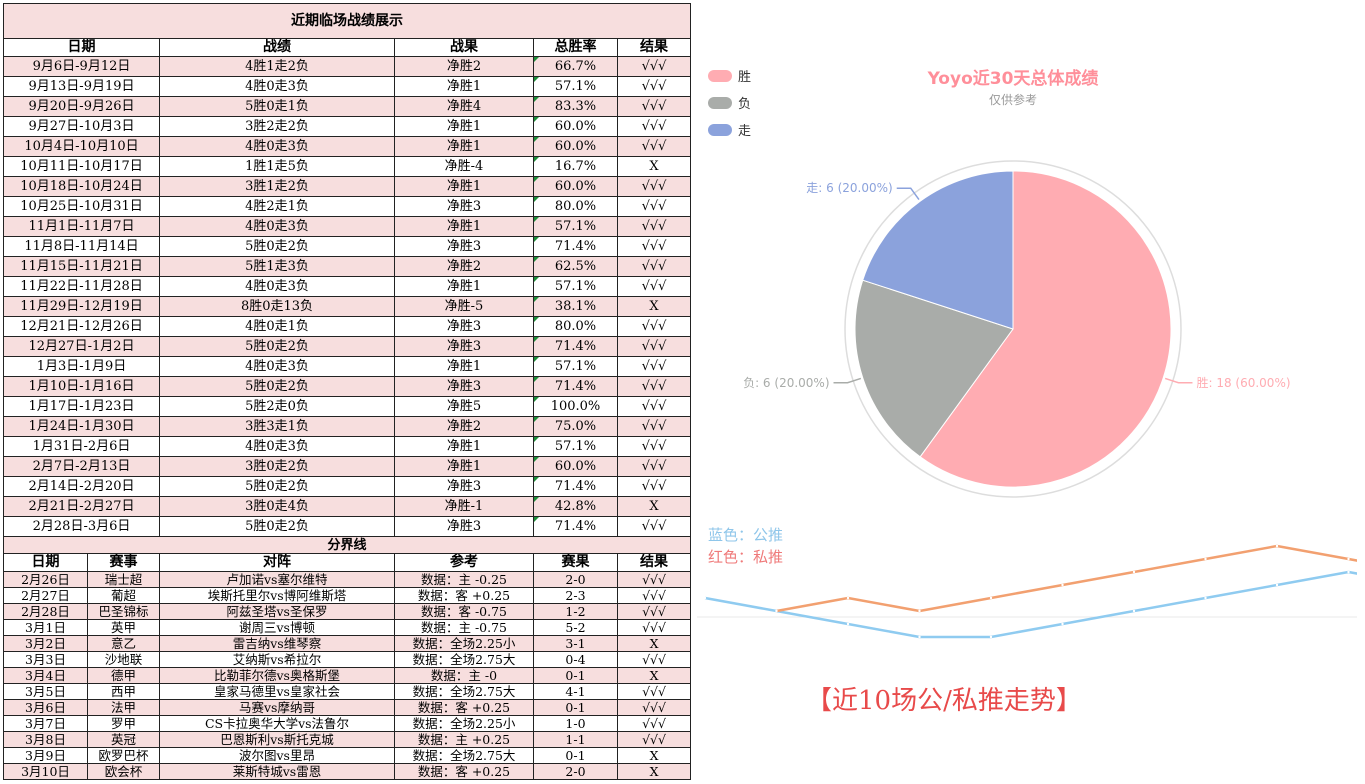 The height and width of the screenshot is (784, 1365). Describe the element at coordinates (45, 723) in the screenshot. I see `match-date: 3月7日` at that location.